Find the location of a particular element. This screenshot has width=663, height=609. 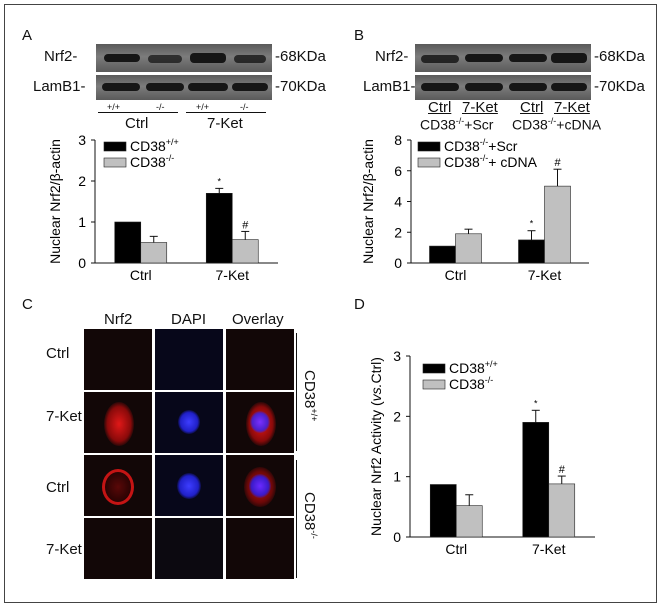

panel-b-bar is located at coordinates (557, 224).